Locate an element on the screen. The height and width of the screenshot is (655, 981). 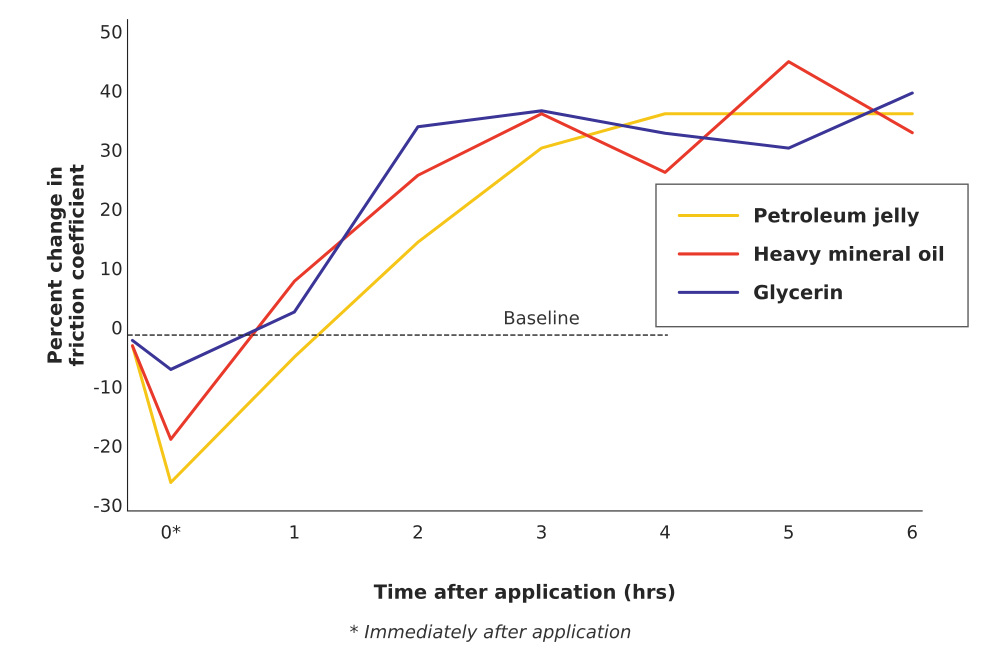
y-tick-label: -20 is located at coordinates (108, 446).